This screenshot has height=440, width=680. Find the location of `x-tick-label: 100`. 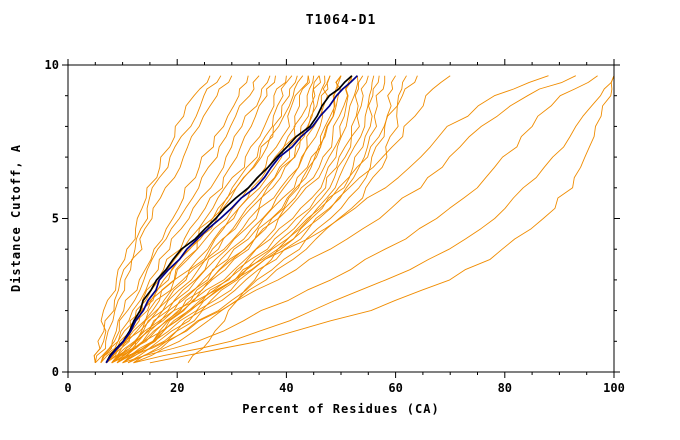

x-tick-label: 100 is located at coordinates (614, 388).